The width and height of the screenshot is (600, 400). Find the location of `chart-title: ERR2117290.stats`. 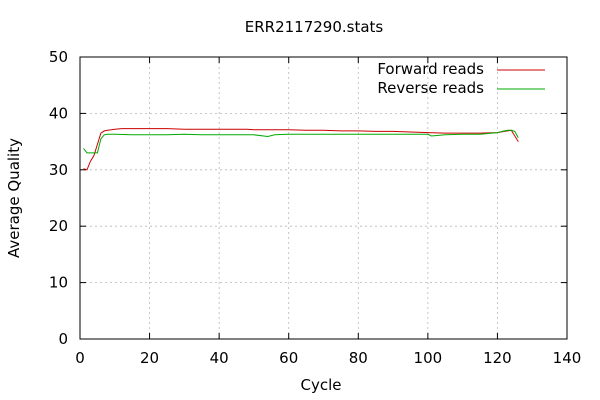

chart-title: ERR2117290.stats is located at coordinates (314, 27).